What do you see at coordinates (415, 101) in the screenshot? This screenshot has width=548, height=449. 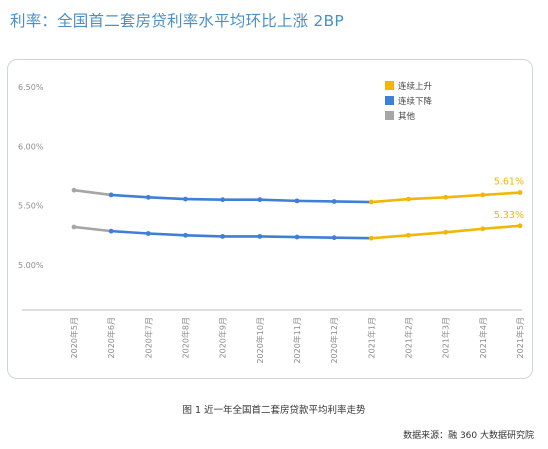 I see `legend-label: 连续下降` at bounding box center [415, 101].